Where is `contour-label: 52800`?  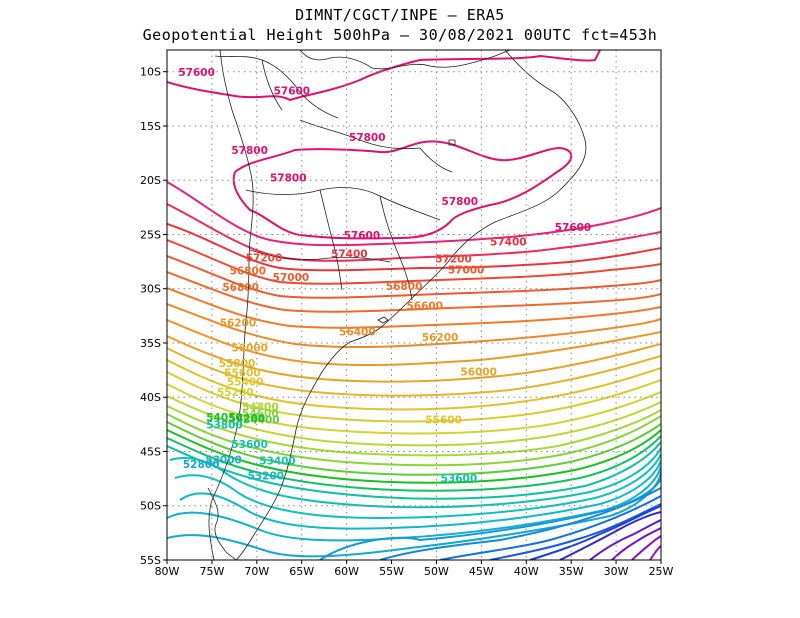 contour-label: 52800 is located at coordinates (201, 465).